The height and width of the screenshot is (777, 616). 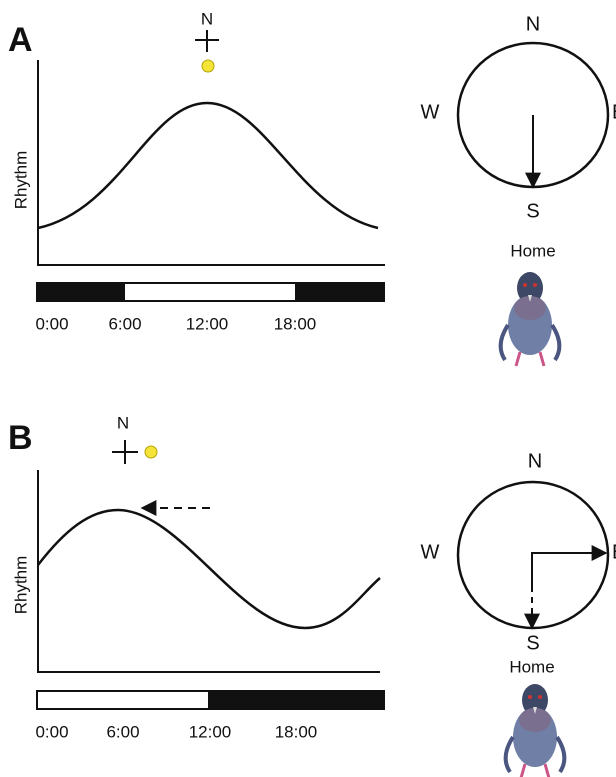 I want to click on heading-arrow, so click(x=569, y=565).